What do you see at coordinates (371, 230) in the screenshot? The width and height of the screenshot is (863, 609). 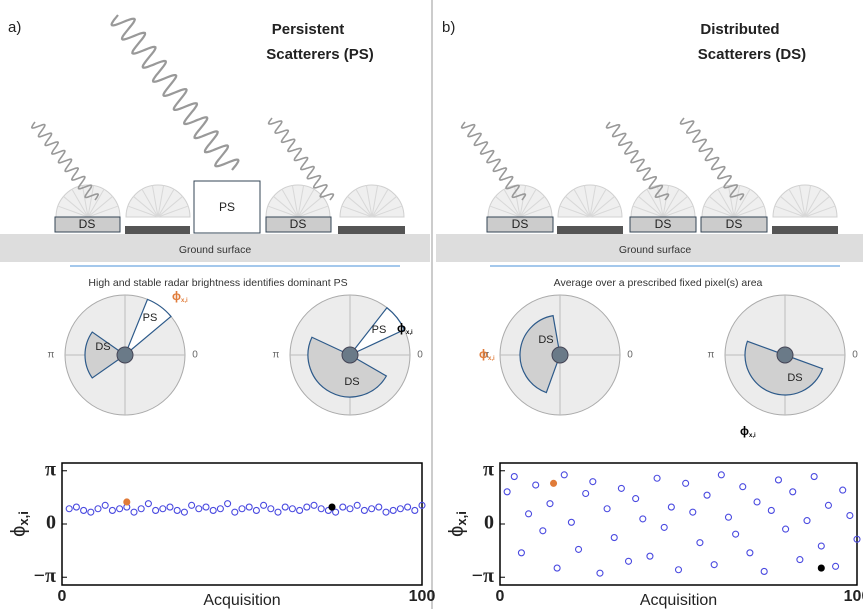 I see `dark-bar` at bounding box center [371, 230].